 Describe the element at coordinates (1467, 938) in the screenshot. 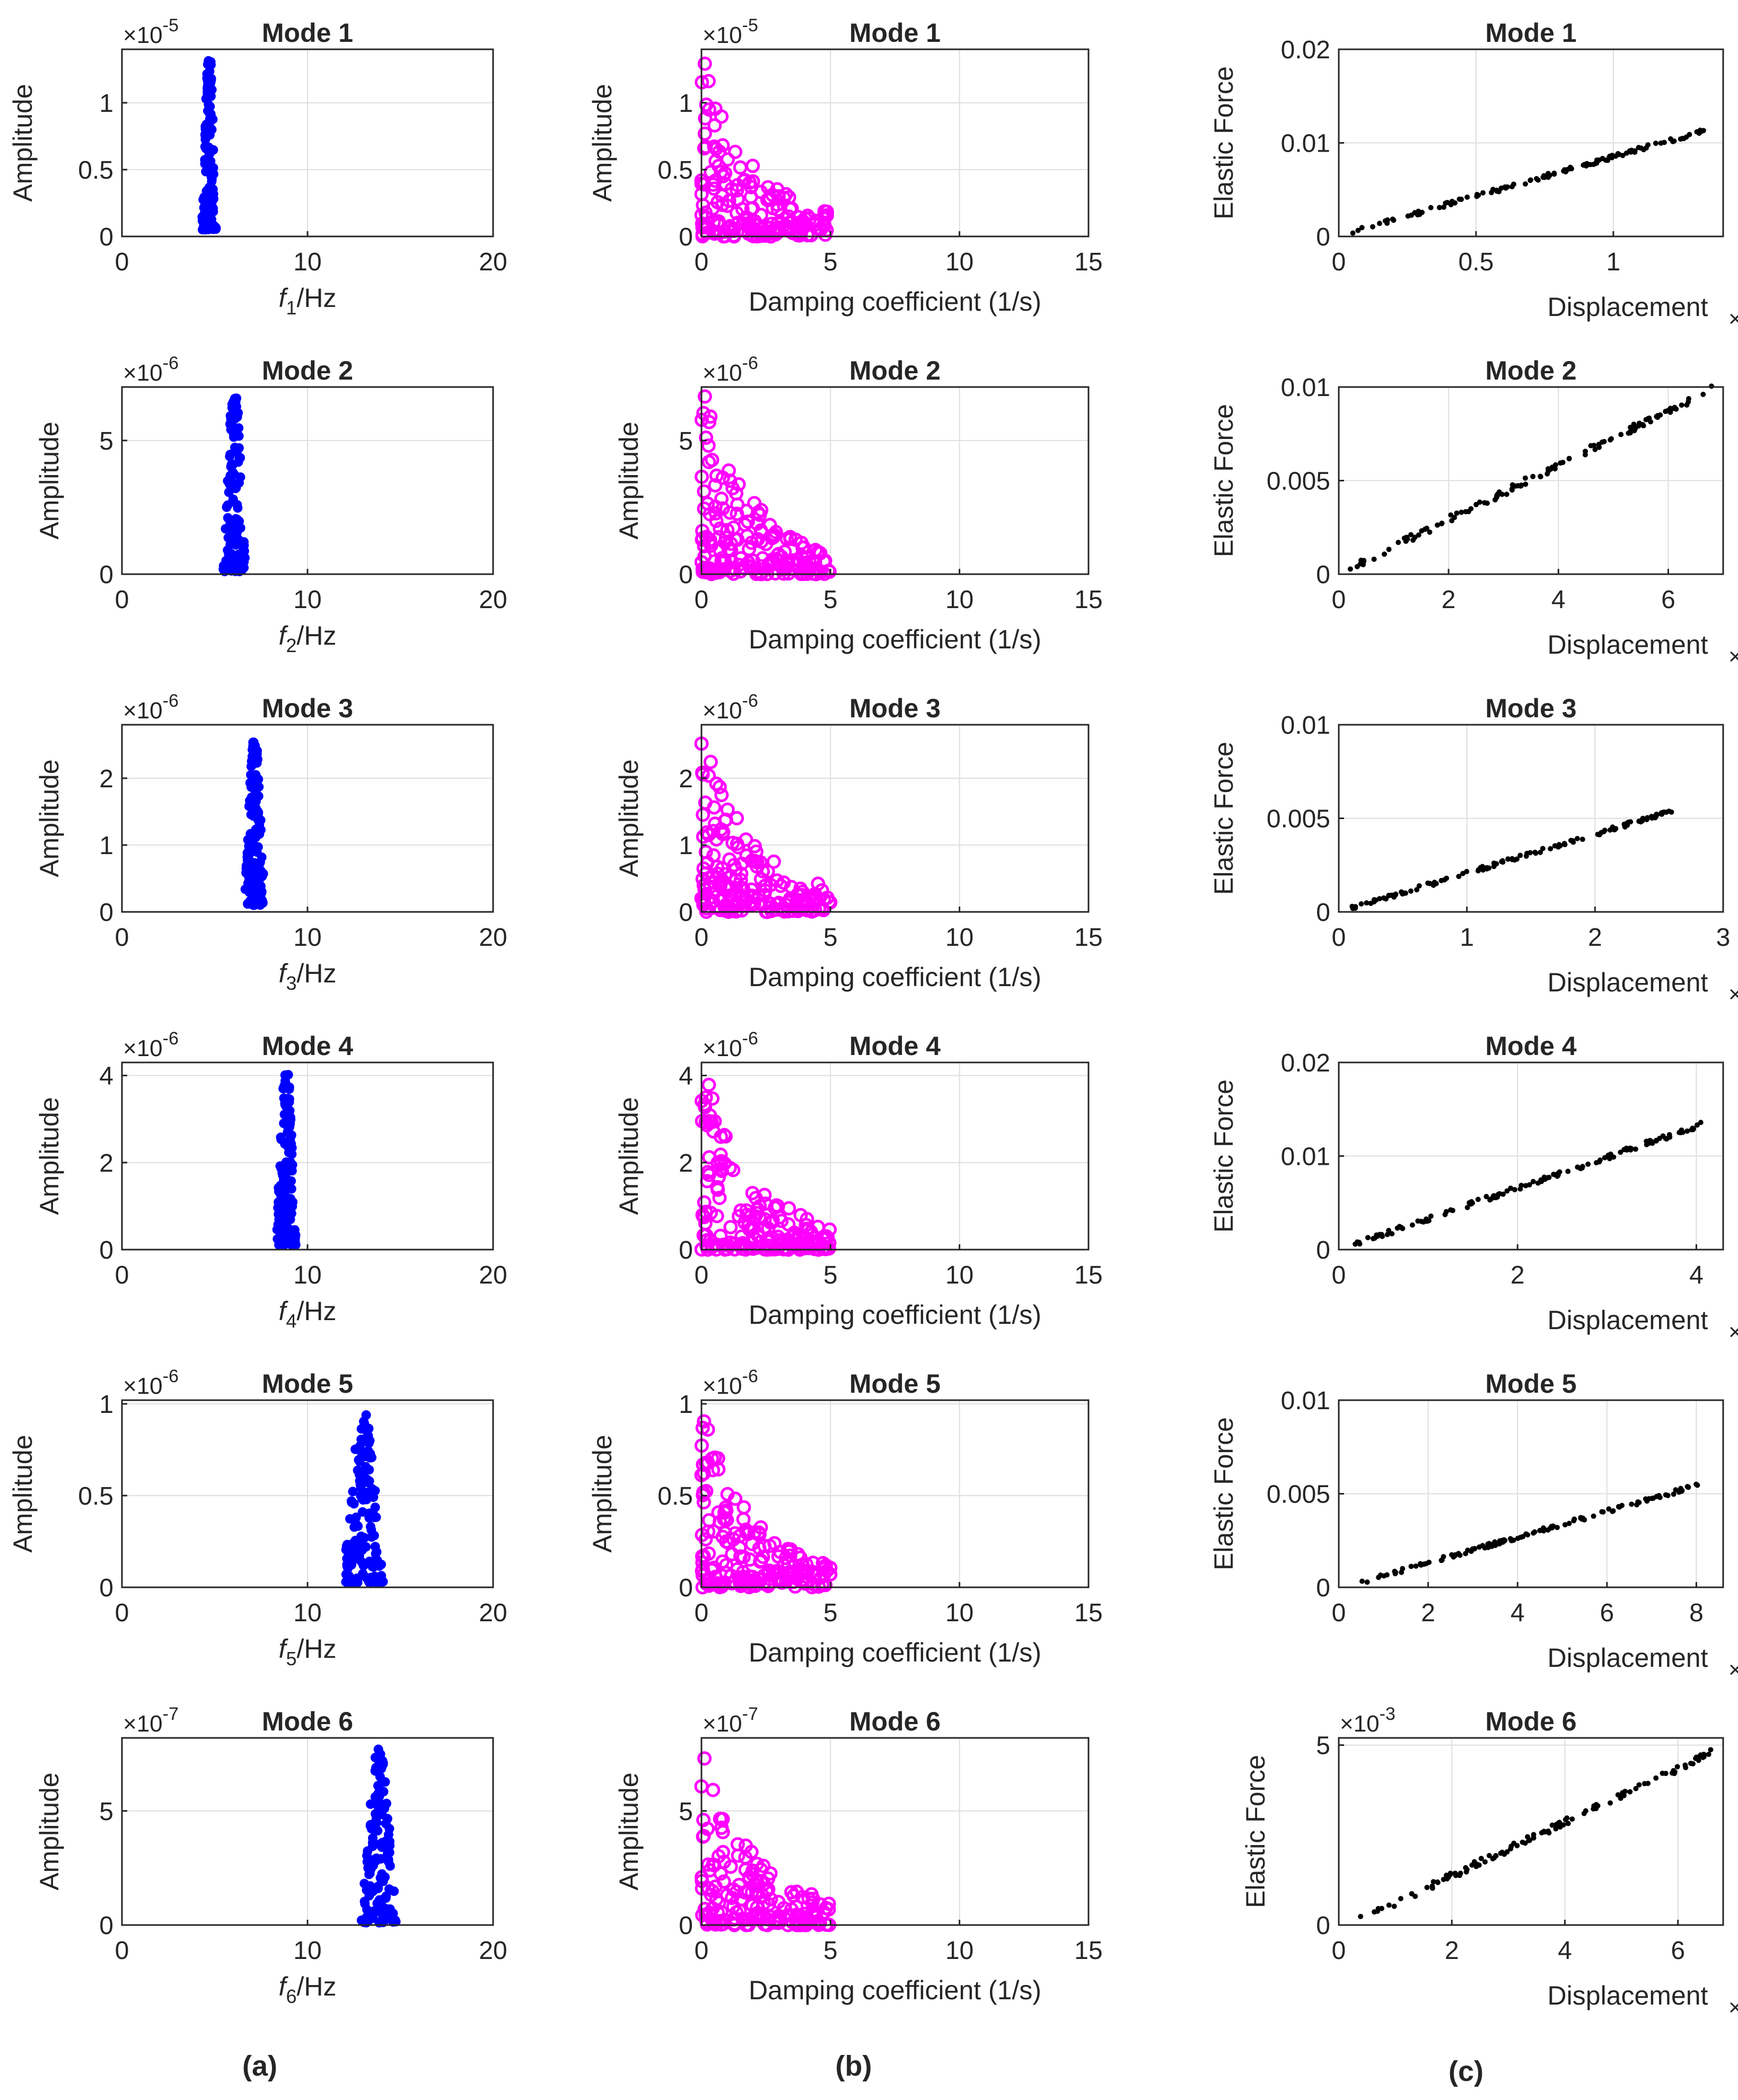

I see `x-tick-label: 1` at that location.